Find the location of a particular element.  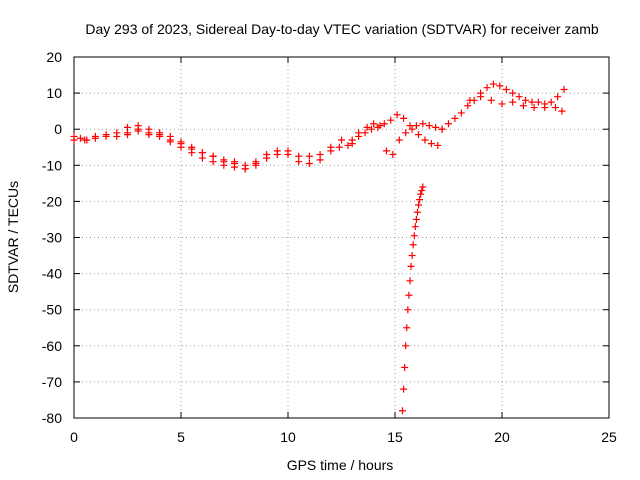

series-band-c is located at coordinates (197, 147).